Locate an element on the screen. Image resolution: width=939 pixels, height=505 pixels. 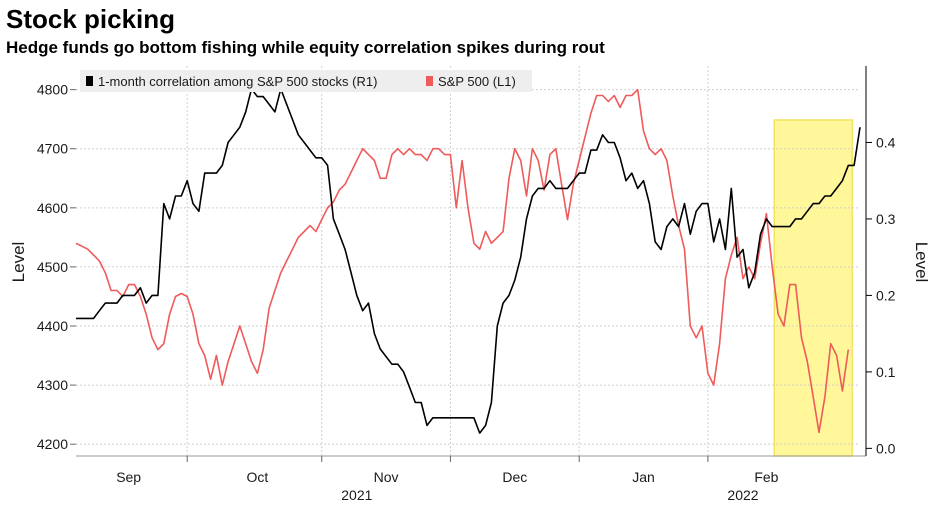
x-axis: Sep Oct Nov Dec Jan Feb 2021 2022 is located at coordinates (447, 479).